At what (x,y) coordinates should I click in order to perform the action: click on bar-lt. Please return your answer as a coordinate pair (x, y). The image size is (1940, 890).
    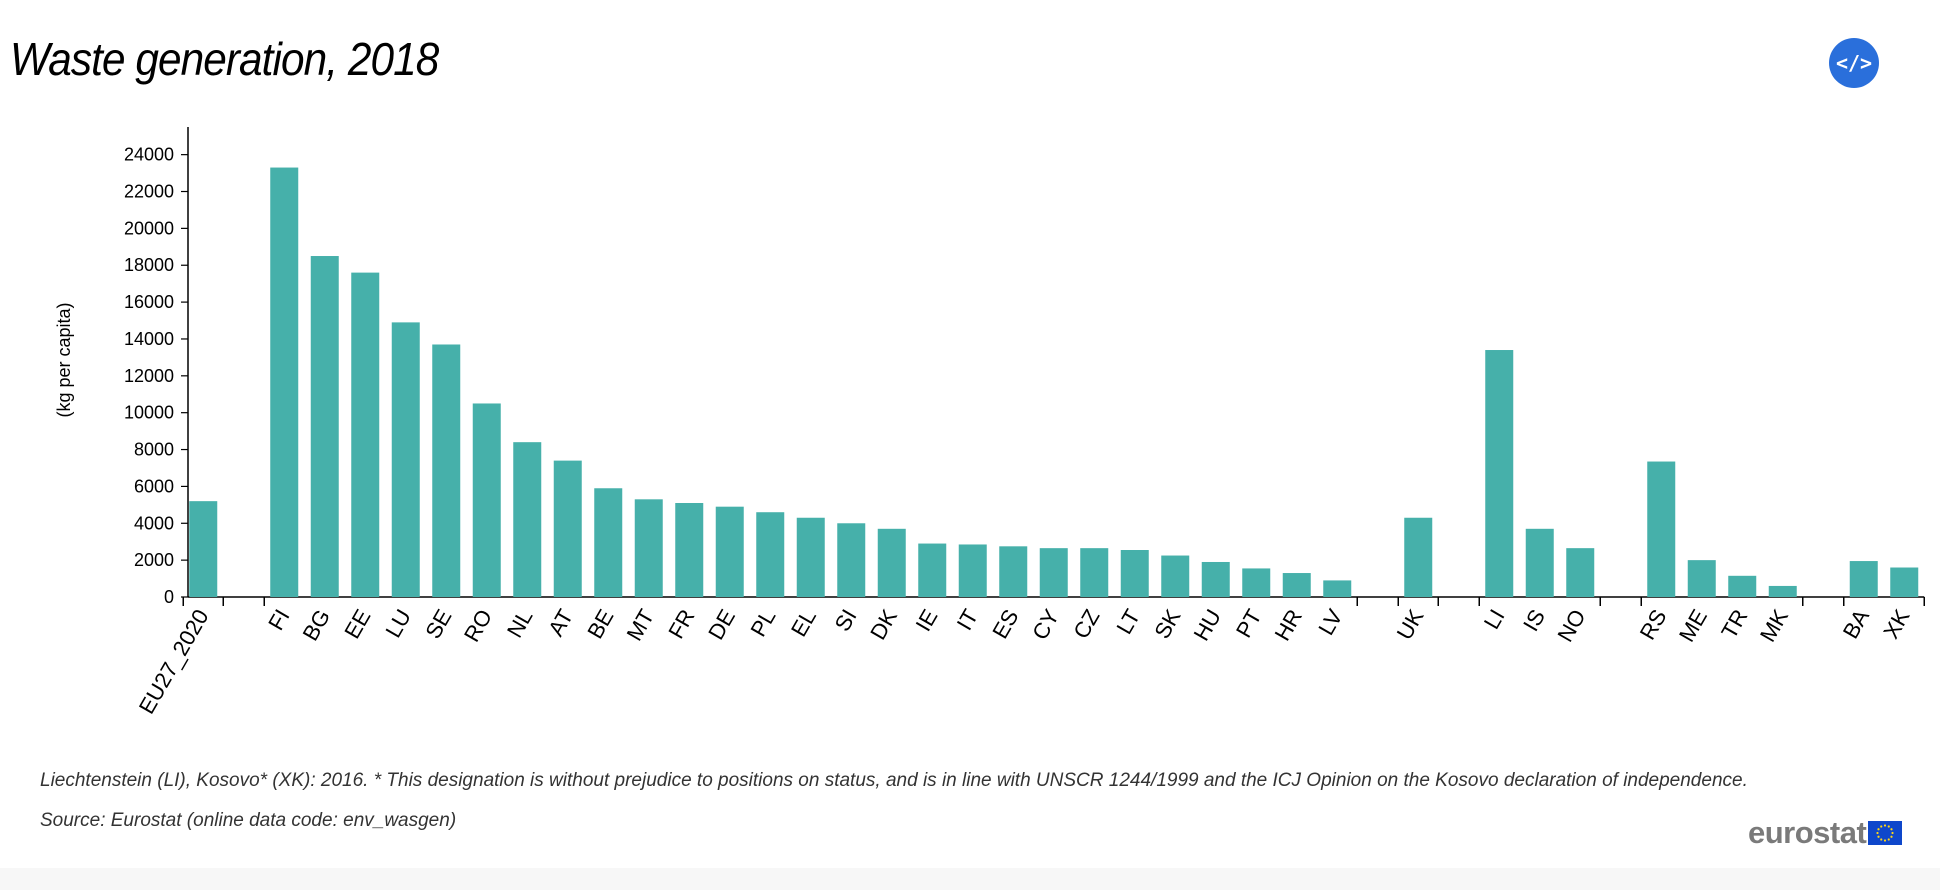
    Looking at the image, I should click on (1134, 573).